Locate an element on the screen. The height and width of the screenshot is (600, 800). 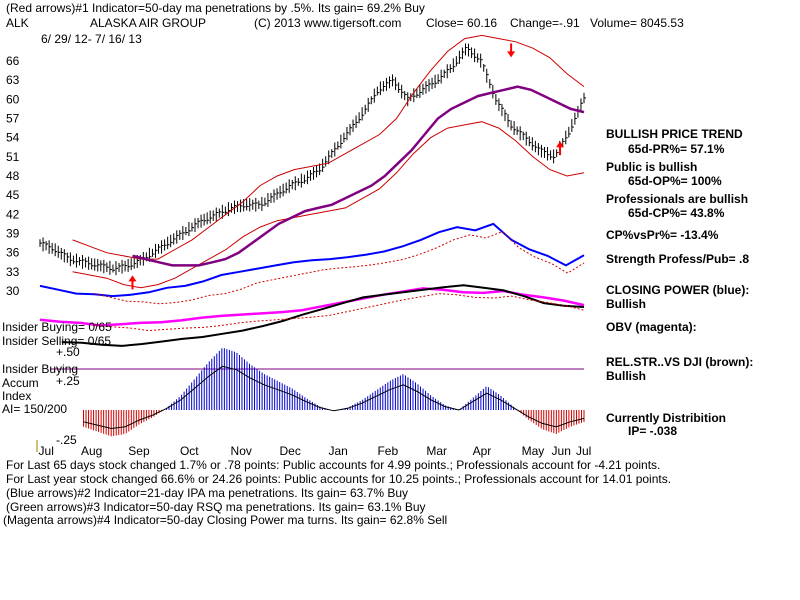
y-tick-label: 39 is located at coordinates (13, 234).